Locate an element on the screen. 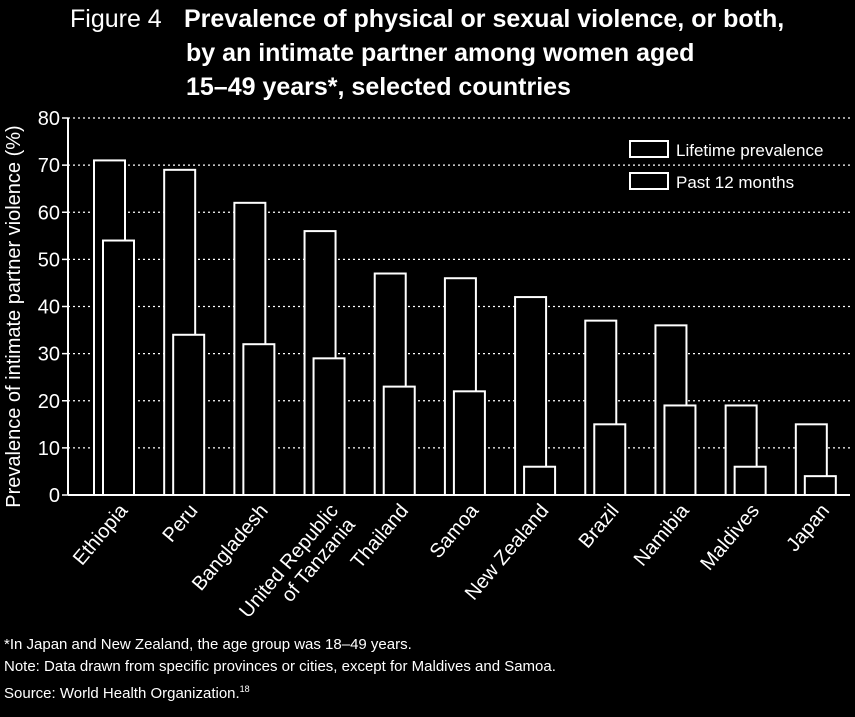 This screenshot has height=717, width=855. legend-swatch-lifetime is located at coordinates (649, 149).